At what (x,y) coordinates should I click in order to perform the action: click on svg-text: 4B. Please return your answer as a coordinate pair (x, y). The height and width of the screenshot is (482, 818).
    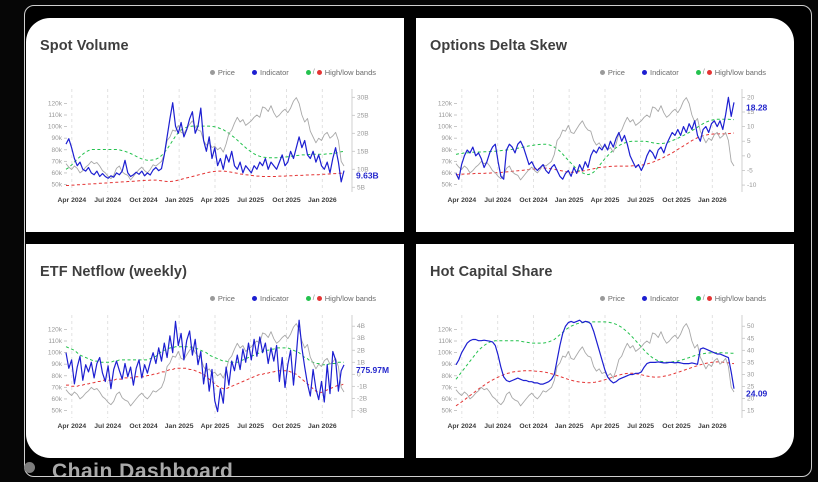
    Looking at the image, I should click on (361, 326).